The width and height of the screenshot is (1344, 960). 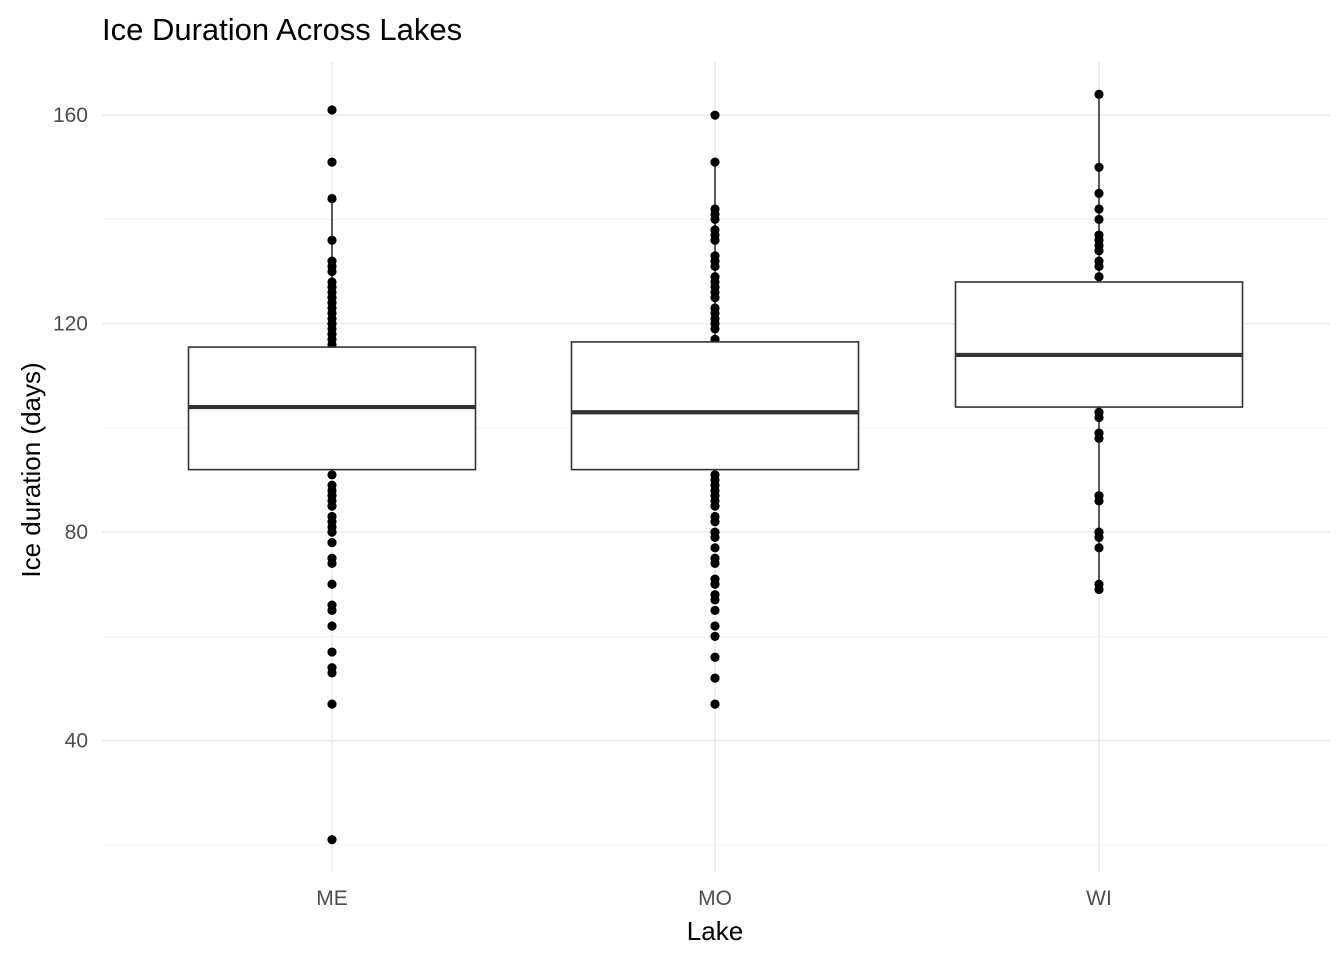 What do you see at coordinates (70, 324) in the screenshot?
I see `y-tick-label: 120` at bounding box center [70, 324].